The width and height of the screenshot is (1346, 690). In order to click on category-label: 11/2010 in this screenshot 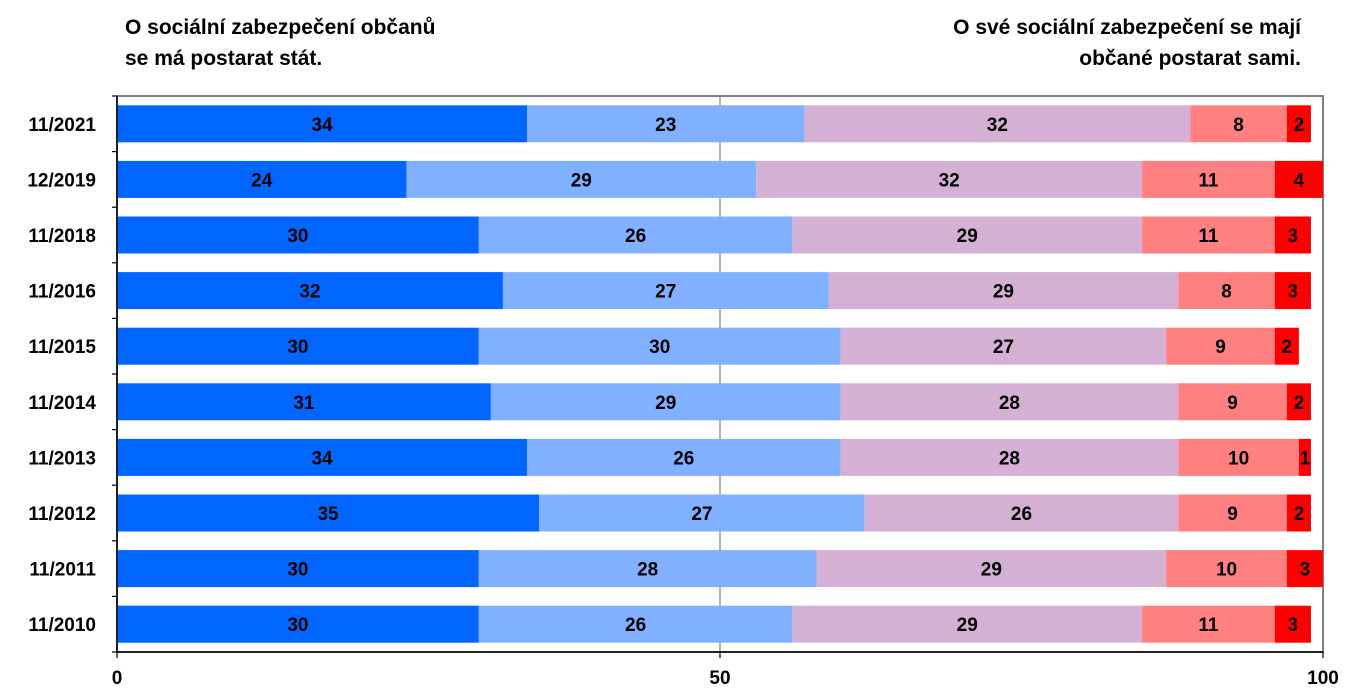, I will do `click(62, 625)`.